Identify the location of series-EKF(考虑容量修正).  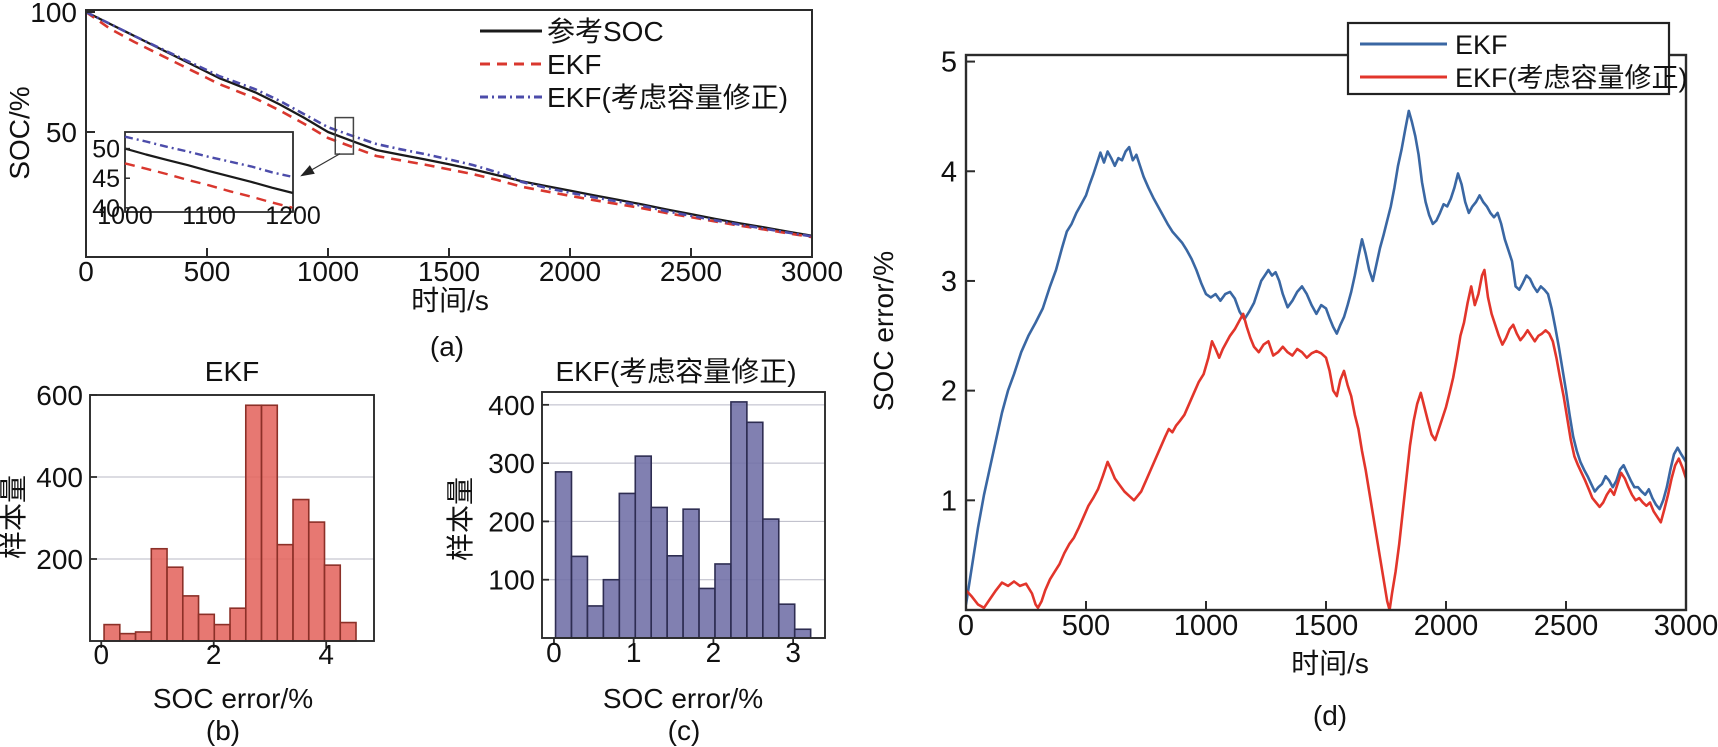
(449, 124).